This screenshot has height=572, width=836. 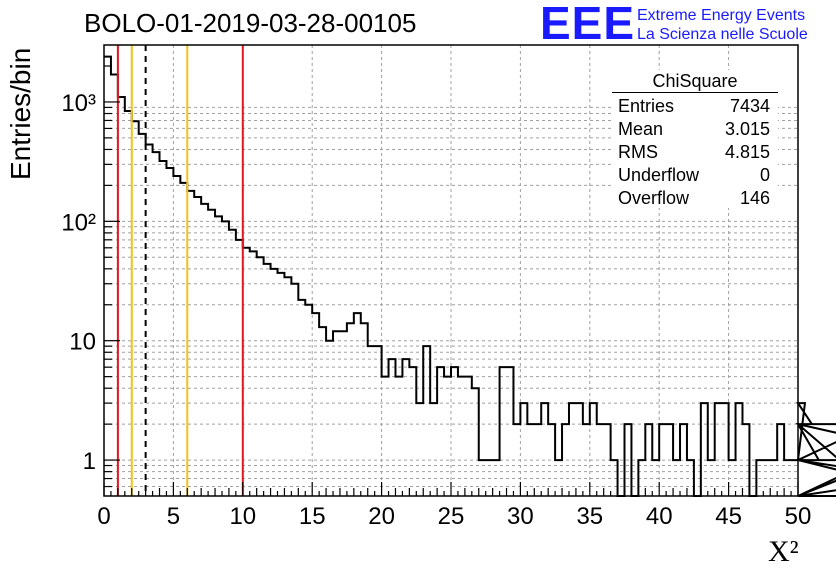 I want to click on y-tick-label: 10³, so click(x=78, y=103).